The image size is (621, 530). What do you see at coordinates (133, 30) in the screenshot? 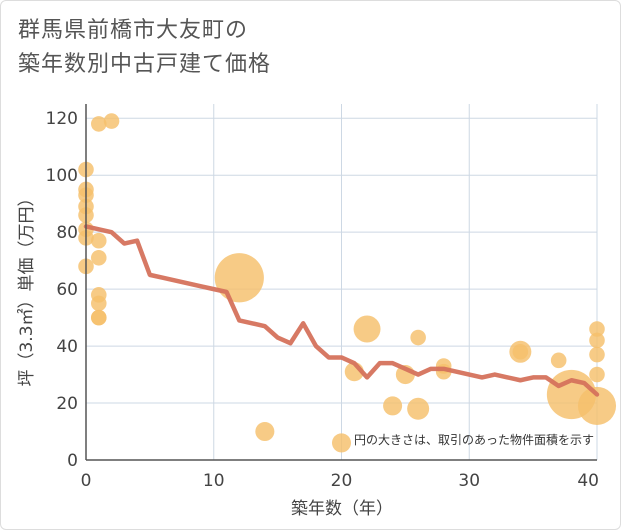
I see `title-line-1: 群馬県前橋市大友町の` at bounding box center [133, 30].